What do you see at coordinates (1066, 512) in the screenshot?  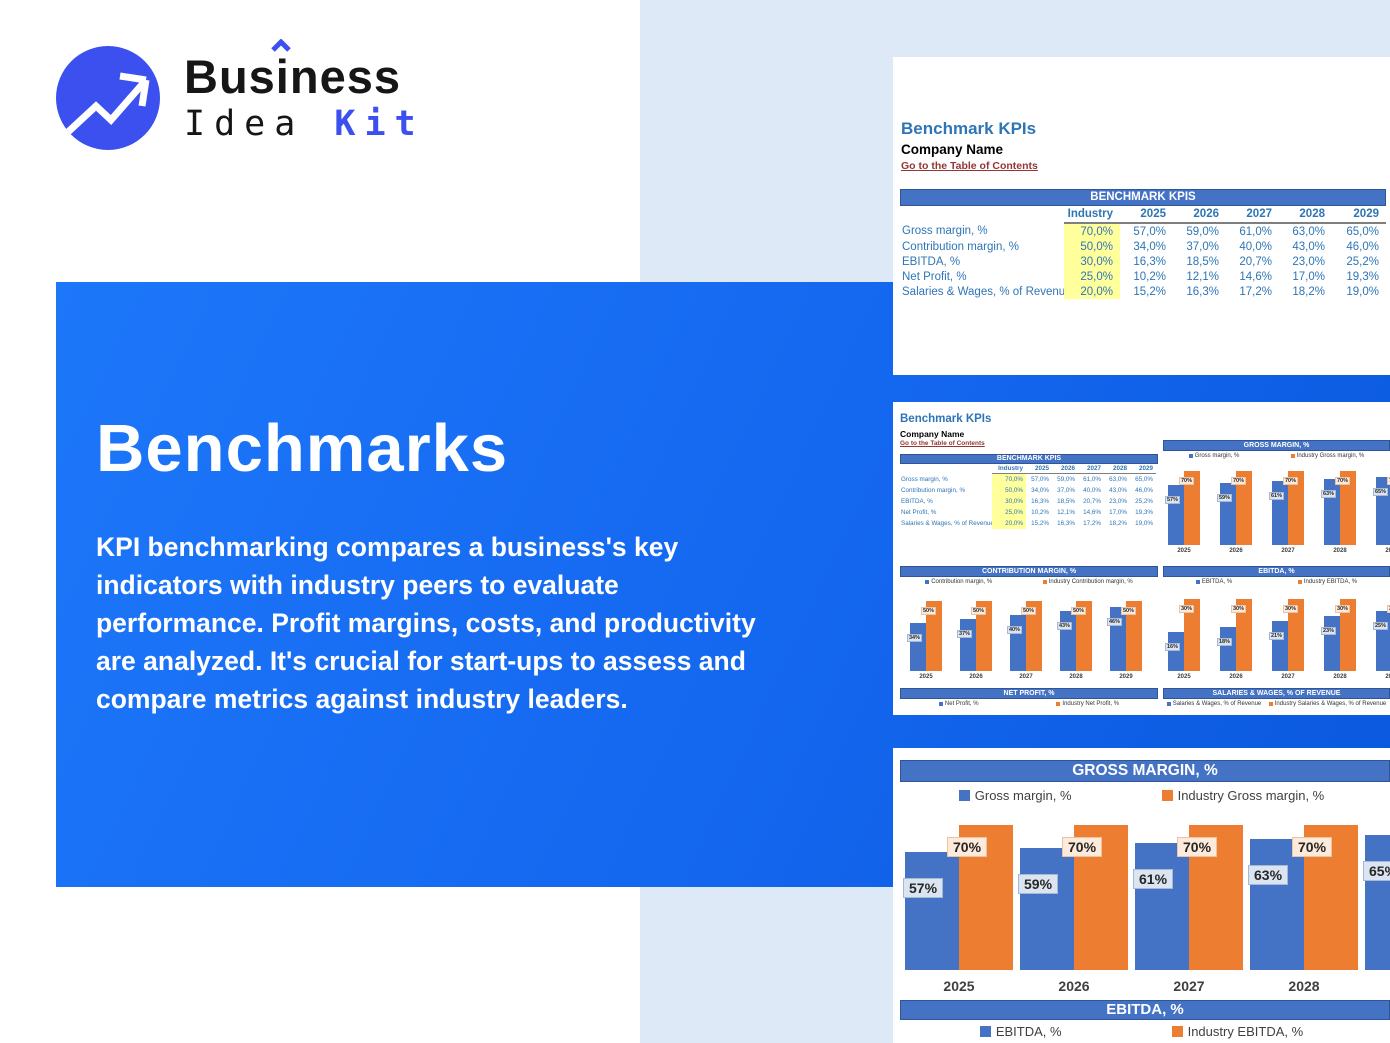 I see `year-value: 12,1%` at bounding box center [1066, 512].